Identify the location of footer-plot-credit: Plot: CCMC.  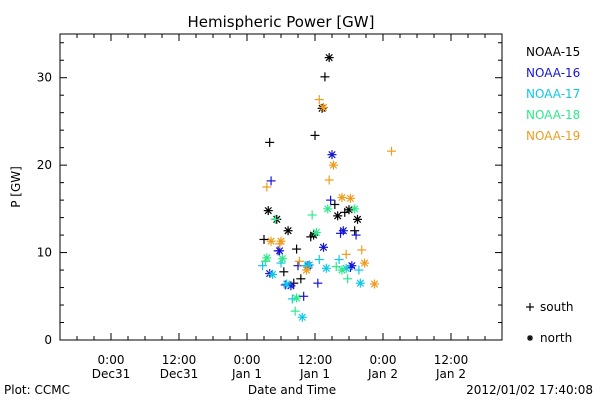
(37, 390).